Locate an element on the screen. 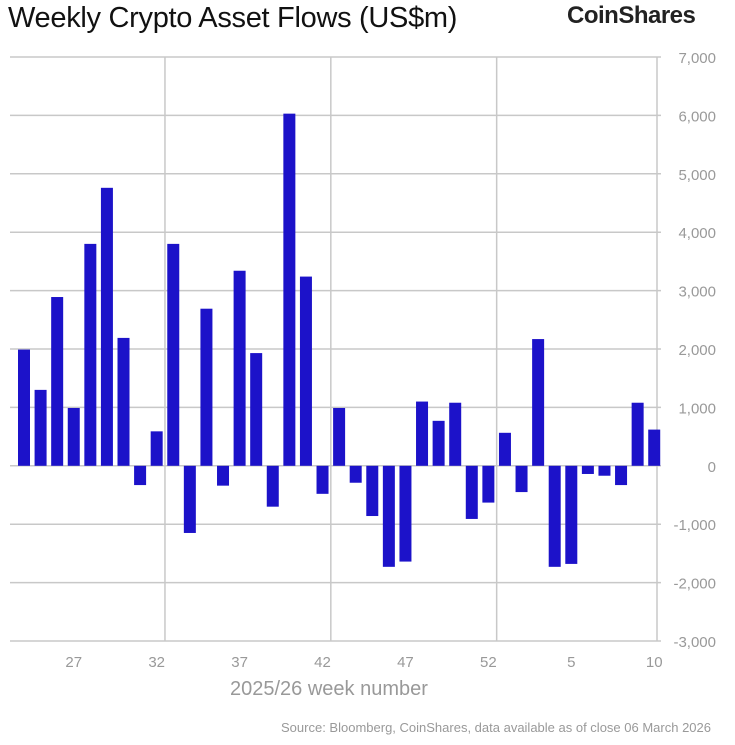 This screenshot has height=745, width=735. x-tick-label: 32 is located at coordinates (156, 662).